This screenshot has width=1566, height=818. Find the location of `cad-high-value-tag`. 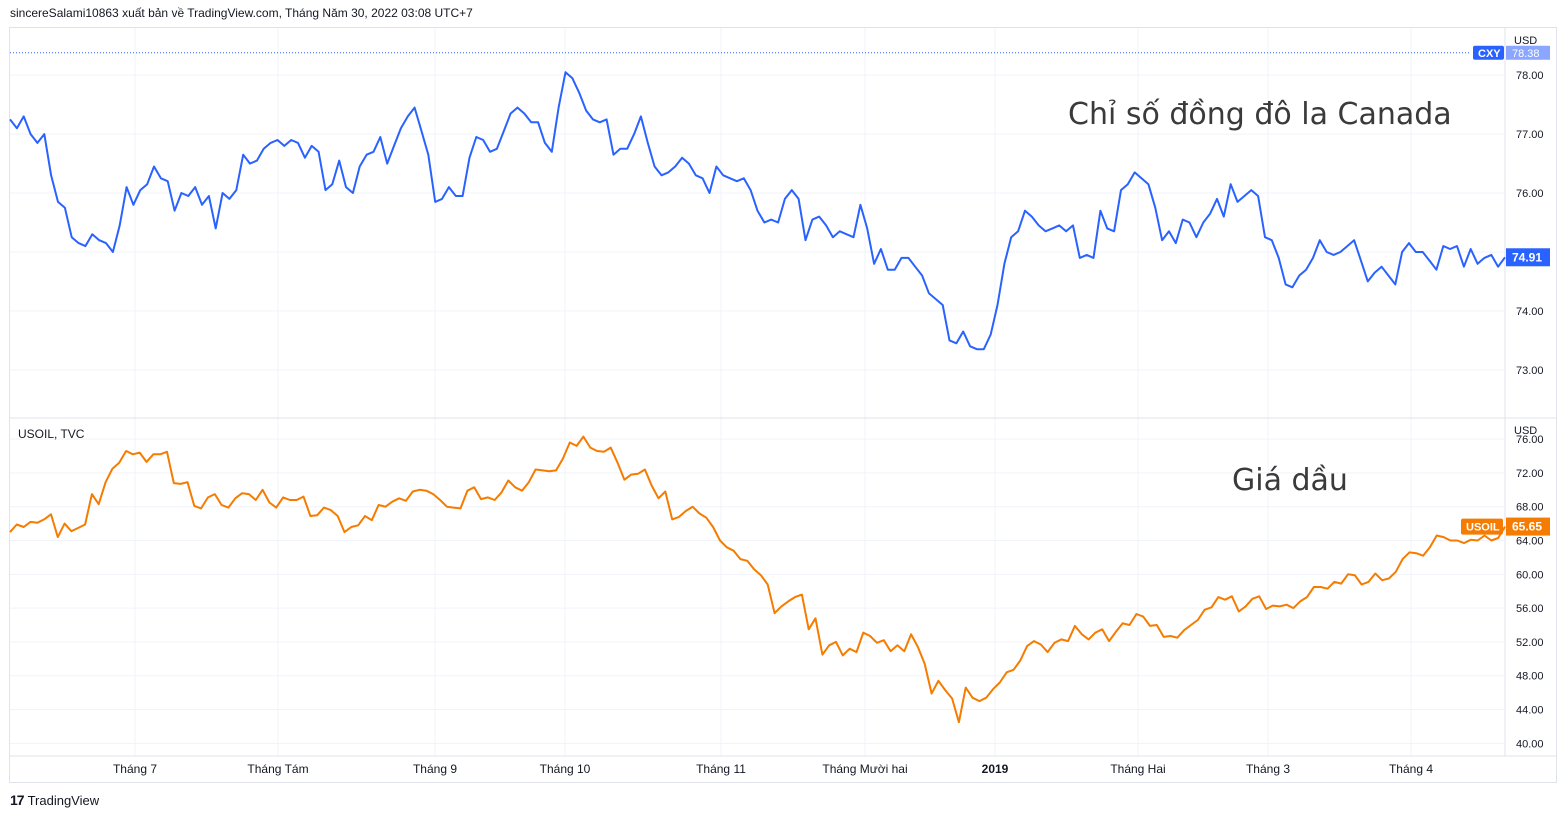

cad-high-value-tag is located at coordinates (1528, 52).